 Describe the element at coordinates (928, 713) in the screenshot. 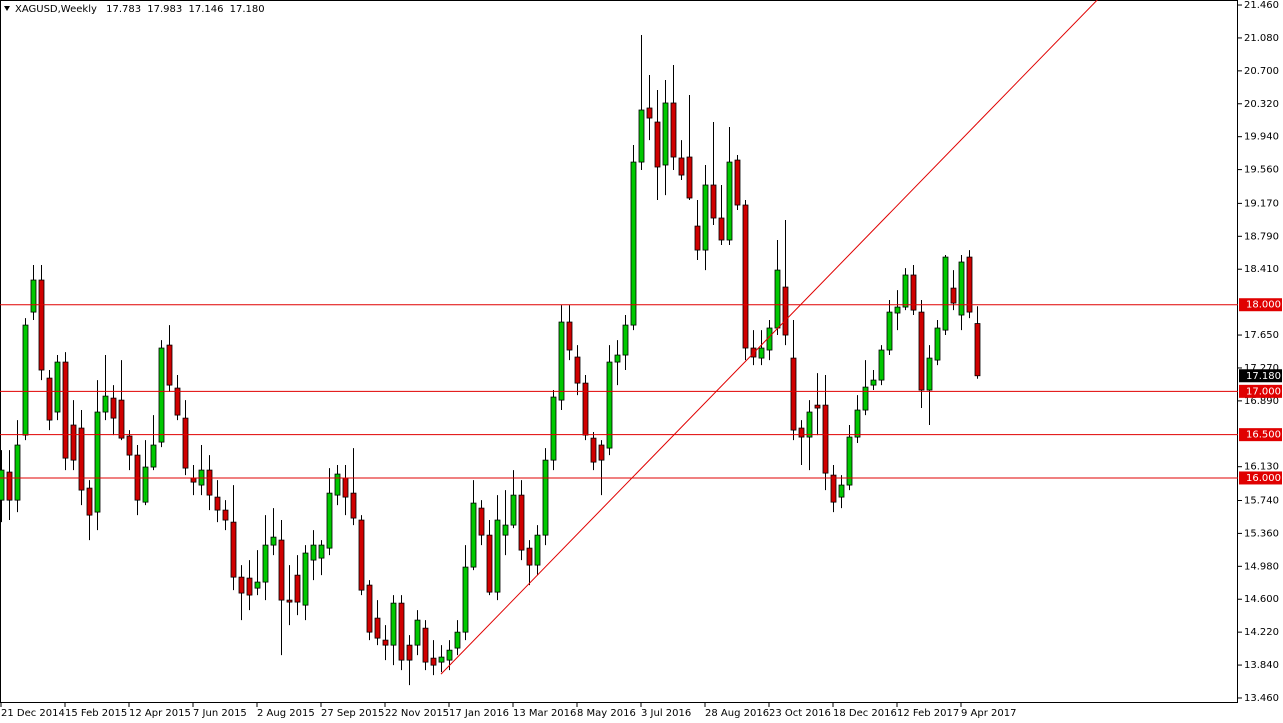

I see `x-tick-label: 12 Feb 2017` at that location.